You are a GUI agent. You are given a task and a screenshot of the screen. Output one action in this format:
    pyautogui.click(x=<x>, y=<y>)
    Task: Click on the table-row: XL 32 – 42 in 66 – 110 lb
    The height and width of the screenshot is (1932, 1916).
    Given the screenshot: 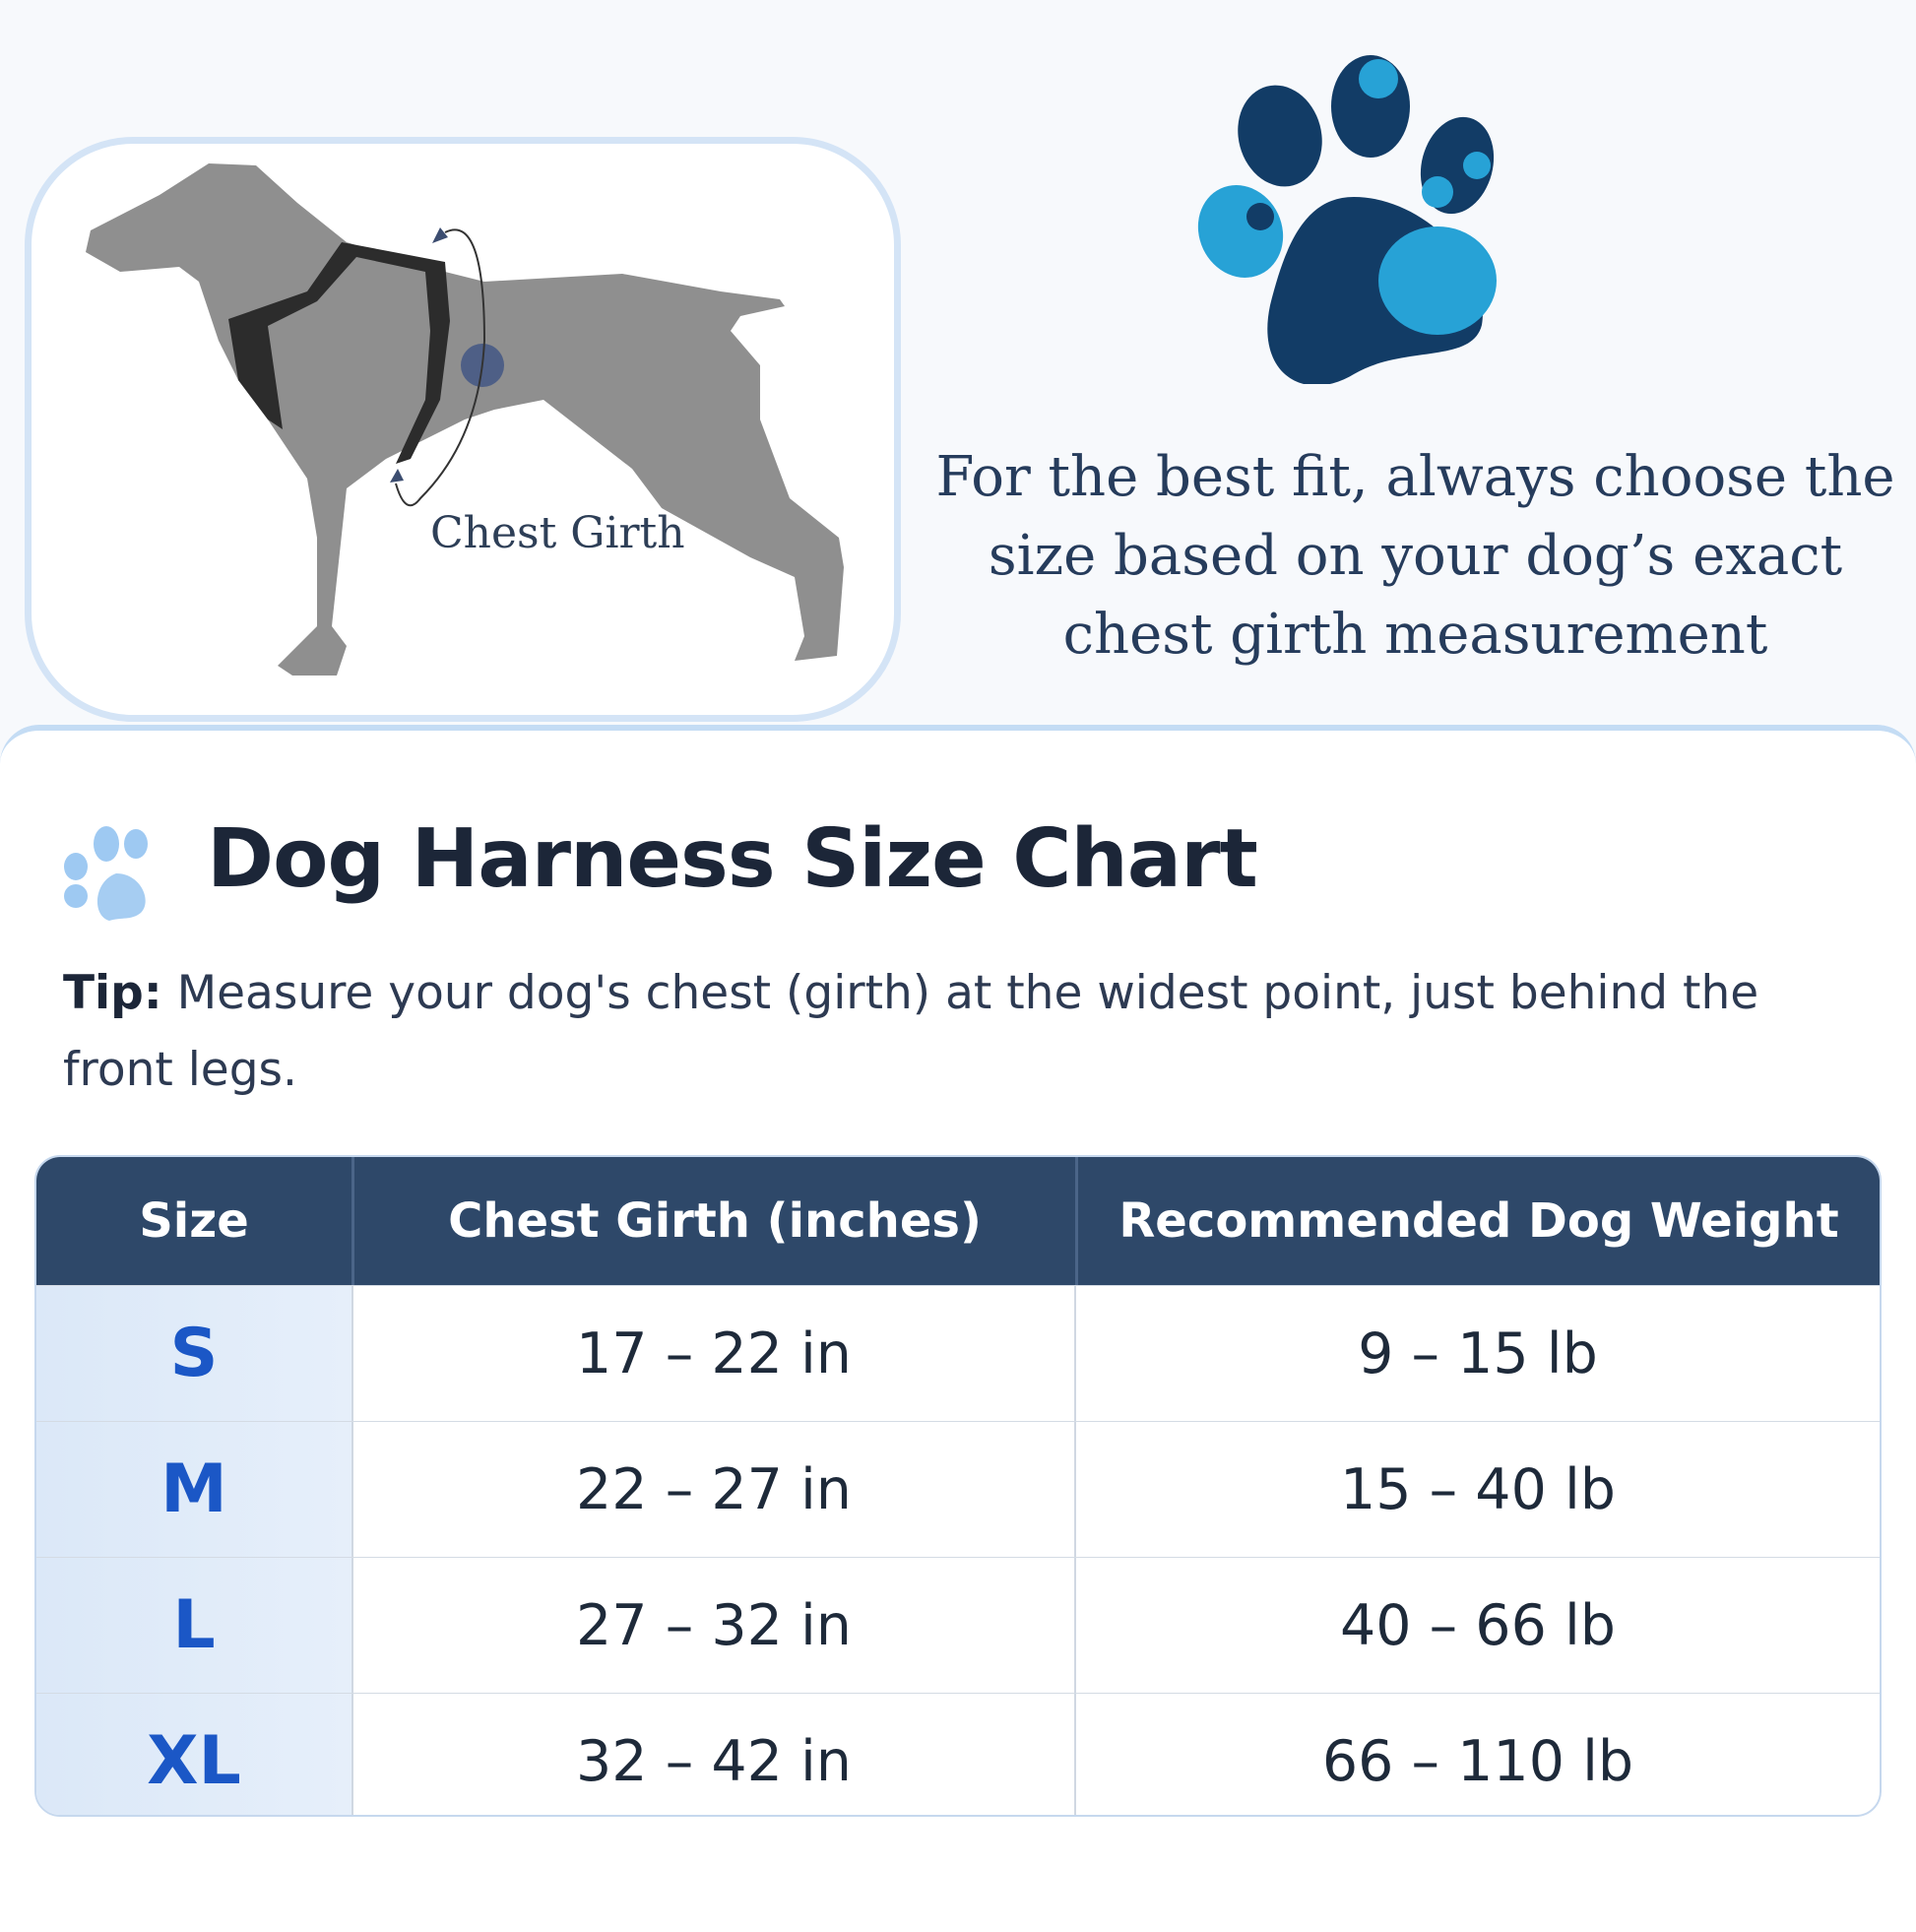 What is the action you would take?
    pyautogui.click(x=958, y=1754)
    